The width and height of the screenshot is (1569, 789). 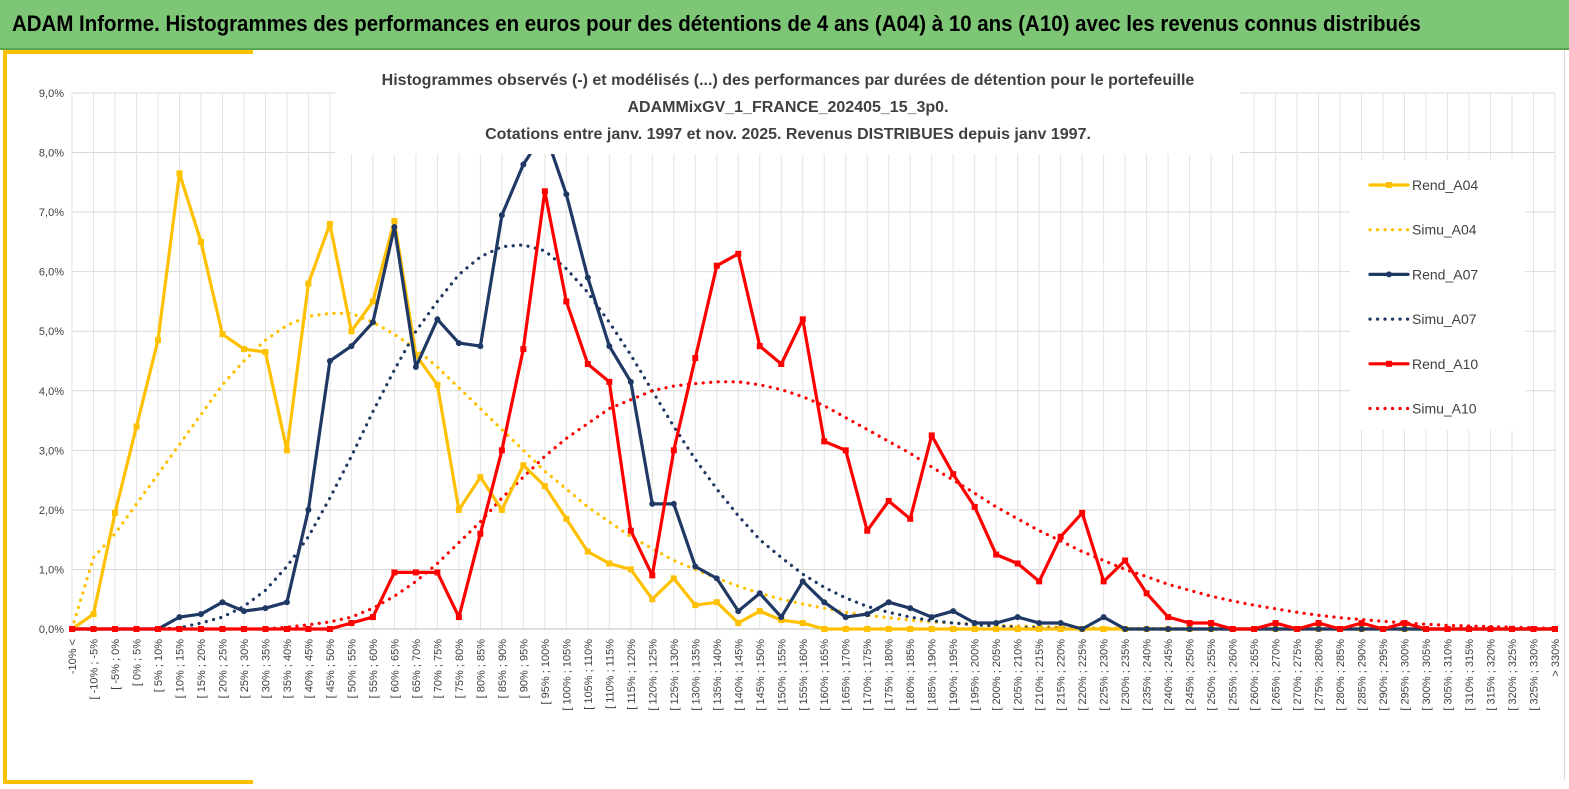 What do you see at coordinates (503, 669) in the screenshot?
I see `x-tick-label: [ 85% ; 90%` at bounding box center [503, 669].